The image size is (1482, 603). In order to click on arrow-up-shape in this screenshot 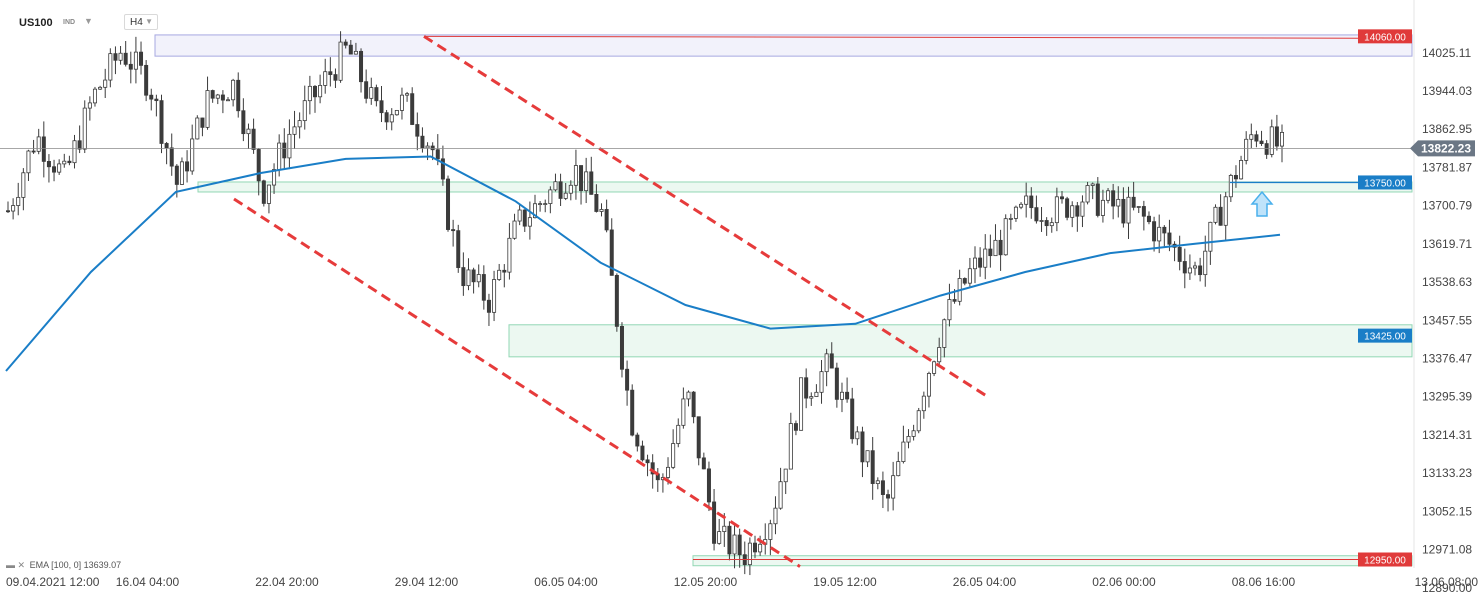, I will do `click(1262, 203)`.